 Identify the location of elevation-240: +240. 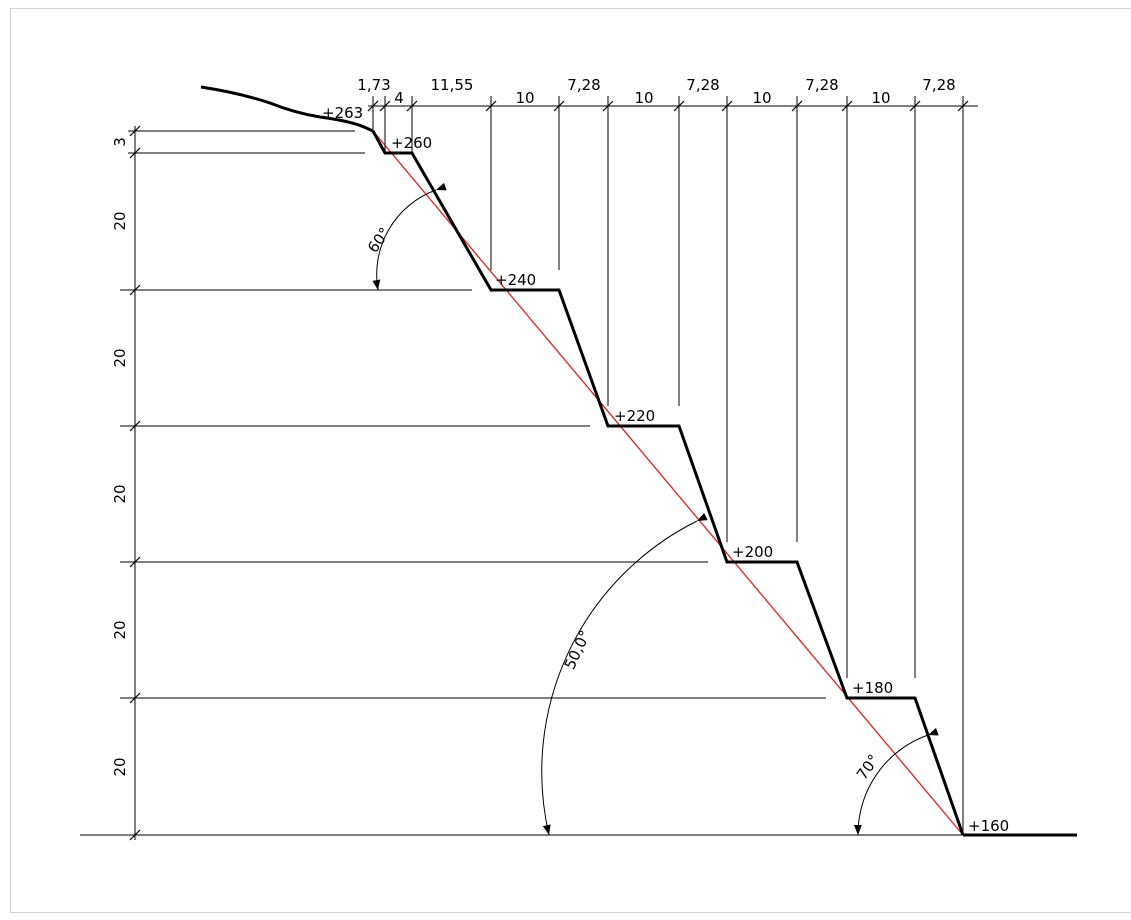
(515, 280).